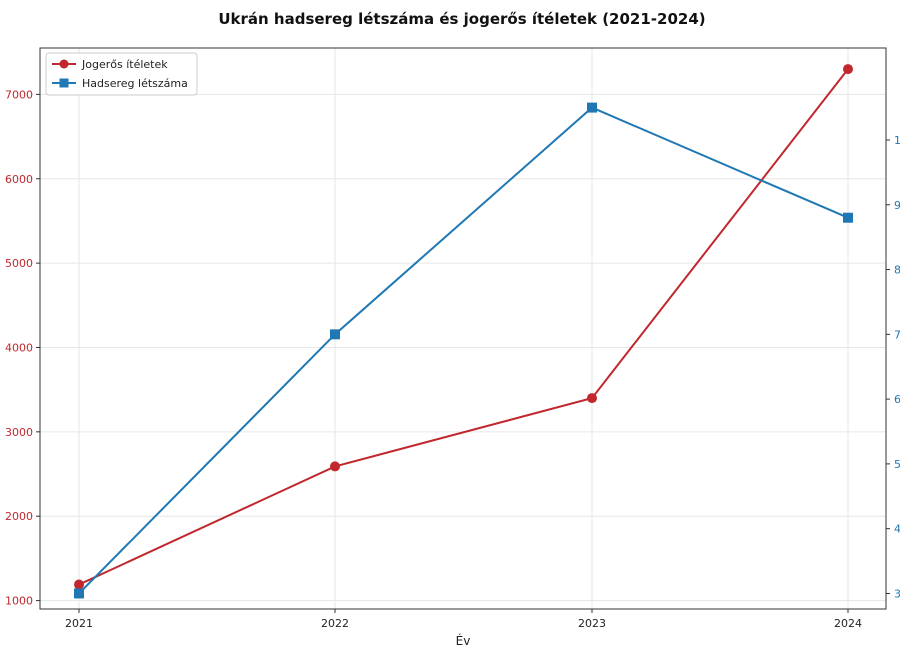 The width and height of the screenshot is (900, 664). I want to click on x-tick-label-2022: 2022, so click(335, 623).